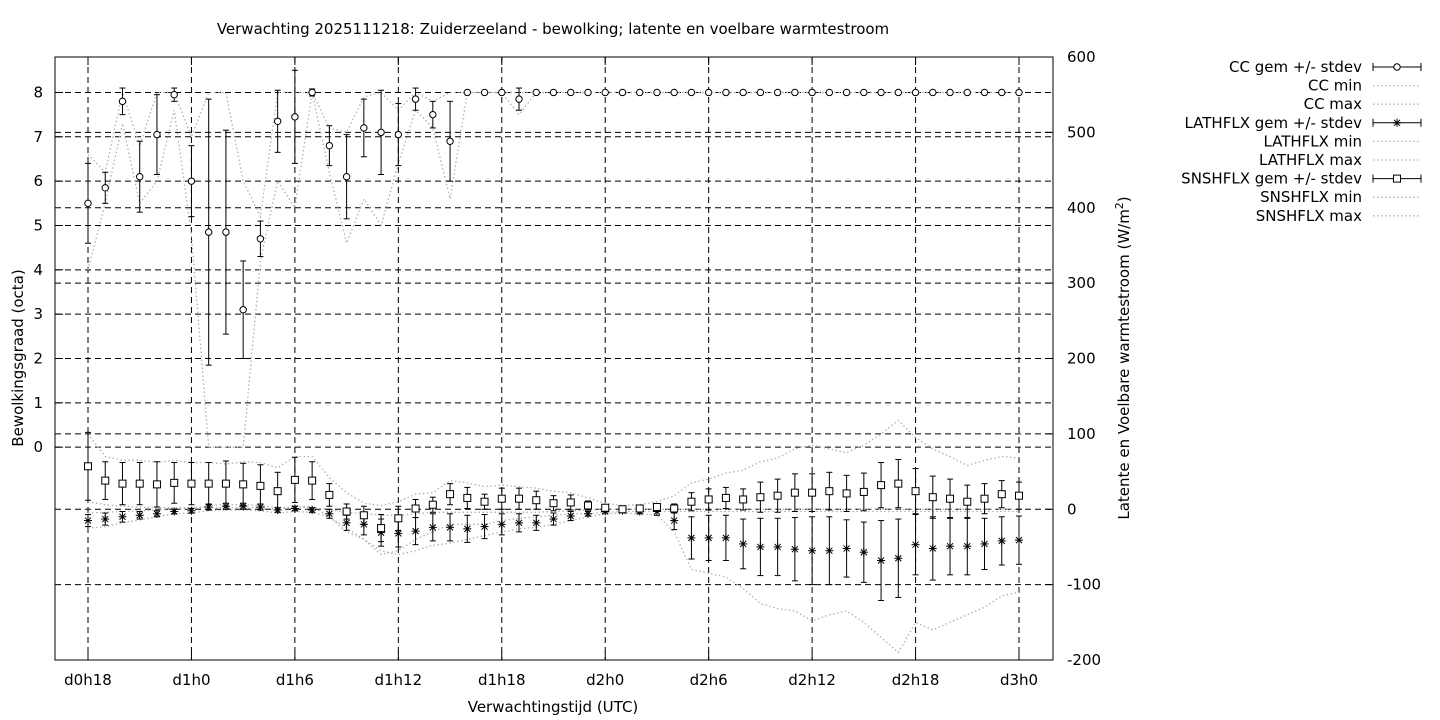  I want to click on legend-label: CC max, so click(1333, 104).